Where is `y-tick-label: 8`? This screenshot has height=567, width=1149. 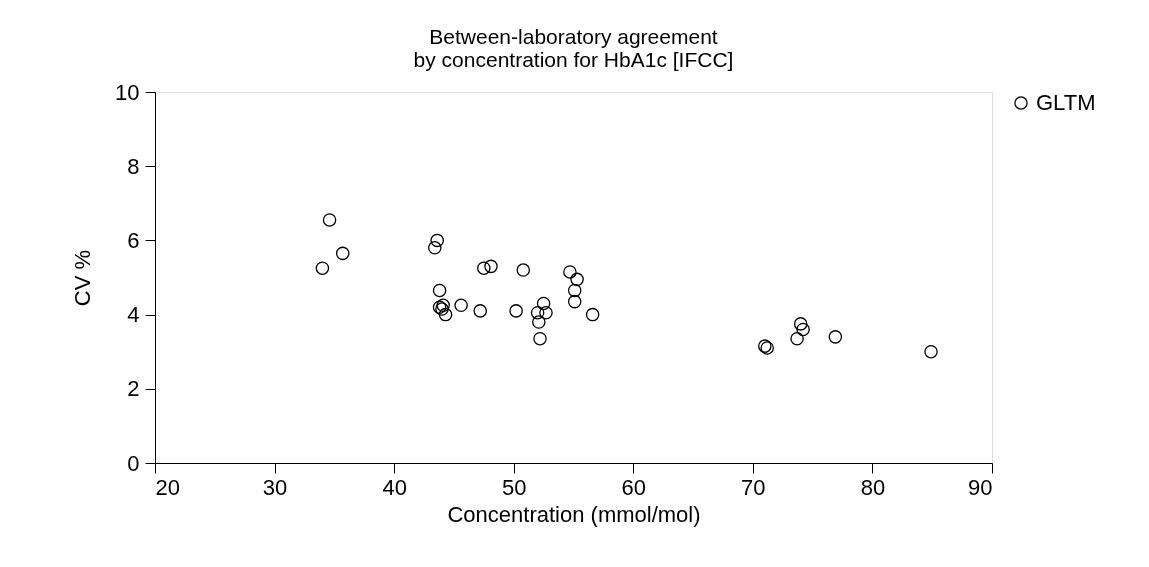
y-tick-label: 8 is located at coordinates (133, 166).